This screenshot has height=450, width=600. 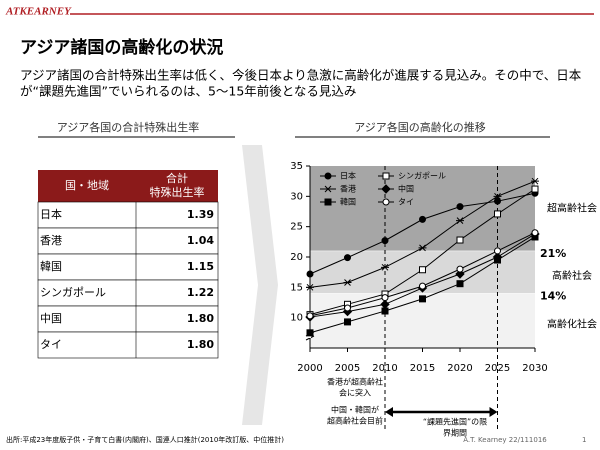 I want to click on legend-label: シンガポール, so click(x=422, y=176).